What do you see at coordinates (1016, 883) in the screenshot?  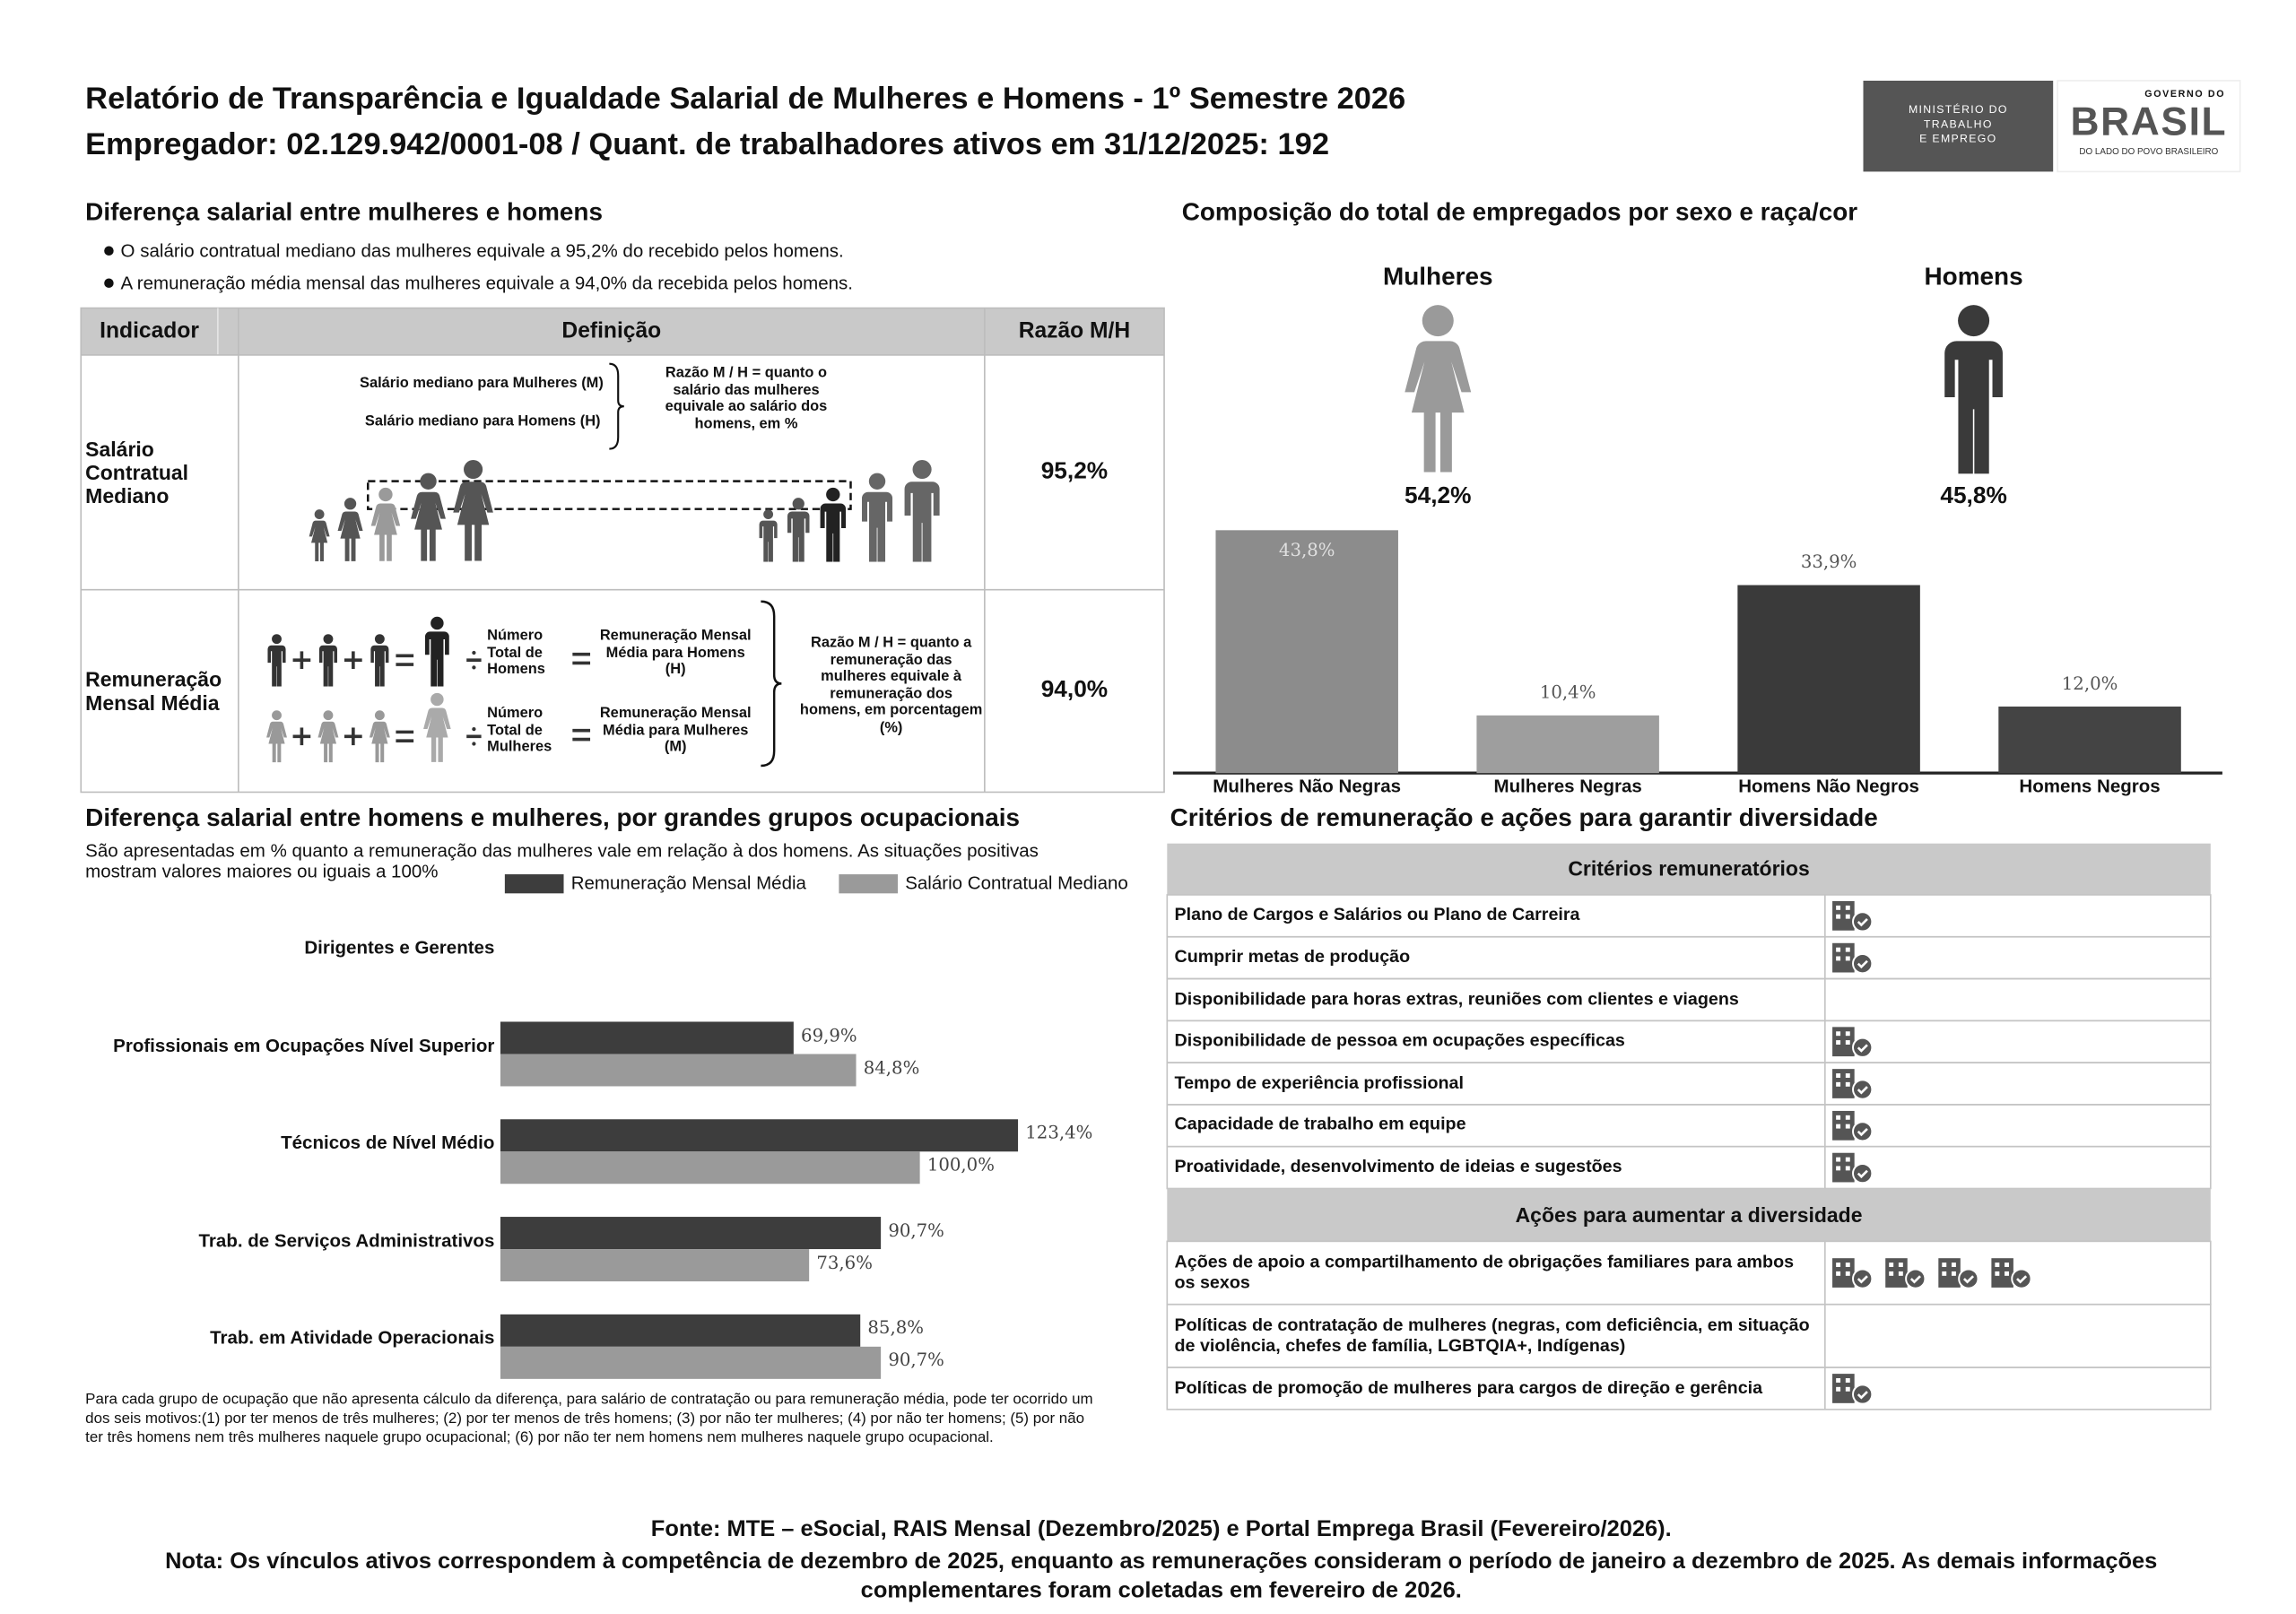 I see `legend-label: Salário Contratual Mediano` at bounding box center [1016, 883].